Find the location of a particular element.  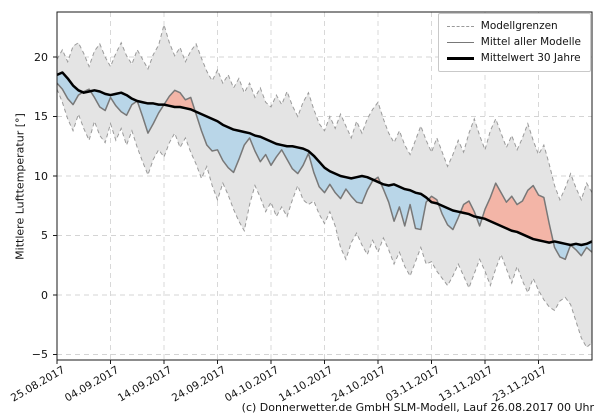

y-tick-label-minus5: −5 is located at coordinates (39, 354).